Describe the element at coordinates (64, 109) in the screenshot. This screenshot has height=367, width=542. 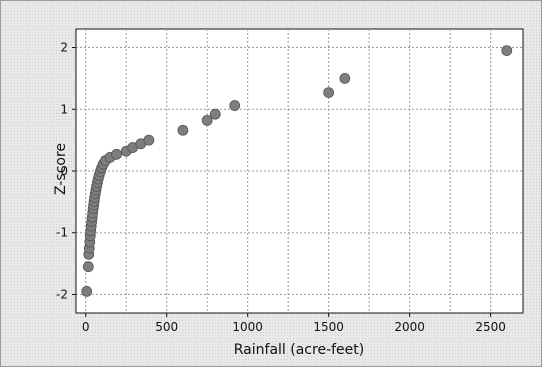
I see `y-tick-label: 1` at that location.